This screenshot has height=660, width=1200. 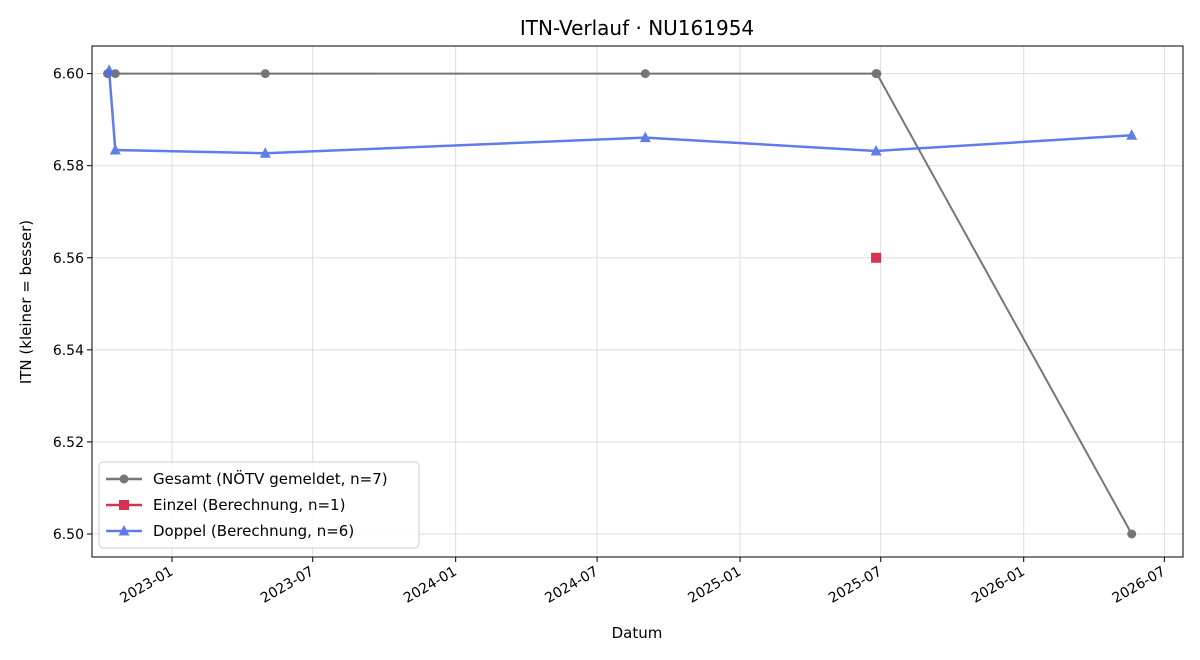 I want to click on legend-label: Doppel (Berechnung, n=6), so click(x=253, y=531).